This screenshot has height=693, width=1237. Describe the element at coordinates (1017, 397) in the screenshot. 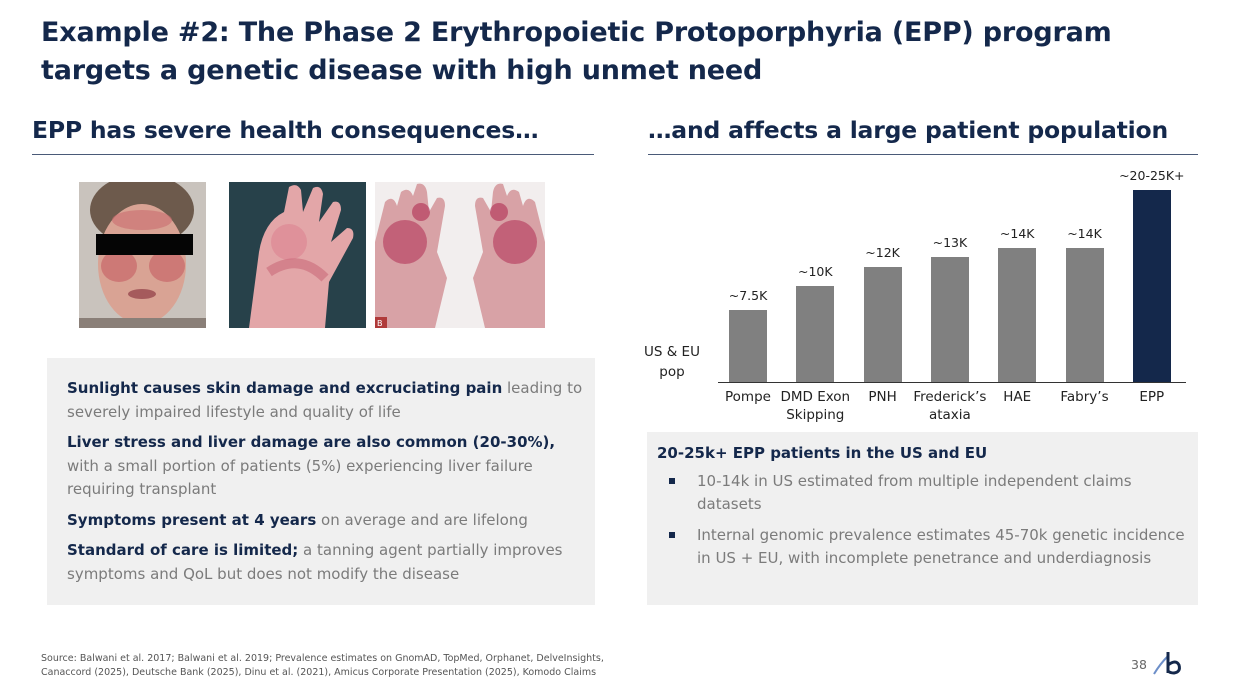

I see `category-label: HAE` at that location.